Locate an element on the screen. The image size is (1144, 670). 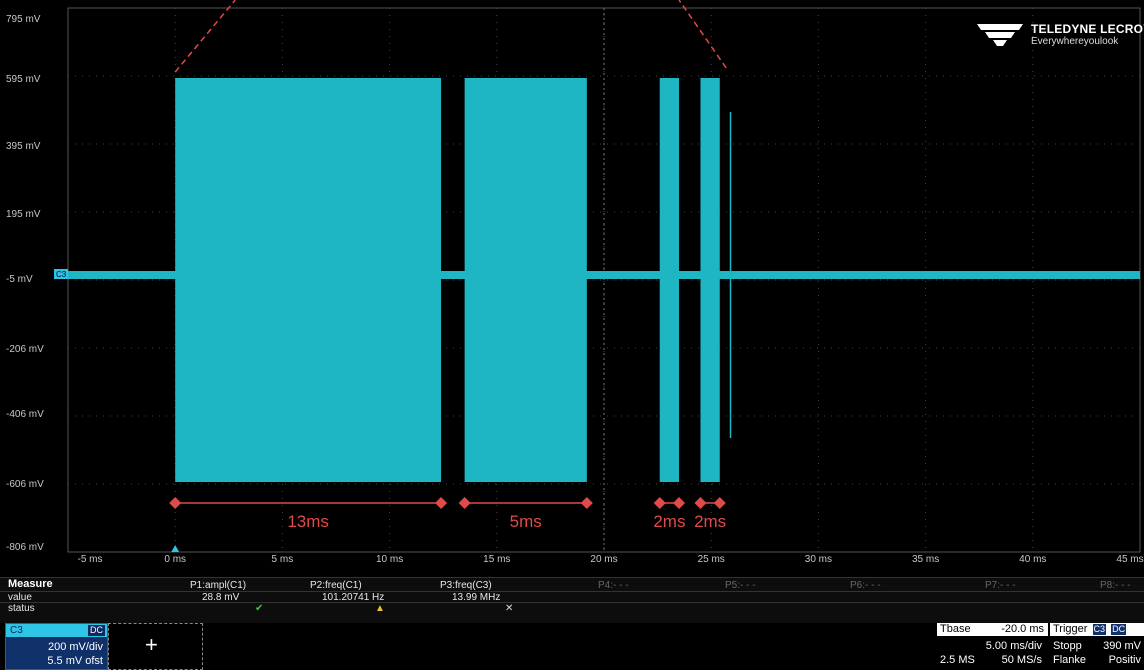
measure-param-label: P5:- - - is located at coordinates (740, 585).